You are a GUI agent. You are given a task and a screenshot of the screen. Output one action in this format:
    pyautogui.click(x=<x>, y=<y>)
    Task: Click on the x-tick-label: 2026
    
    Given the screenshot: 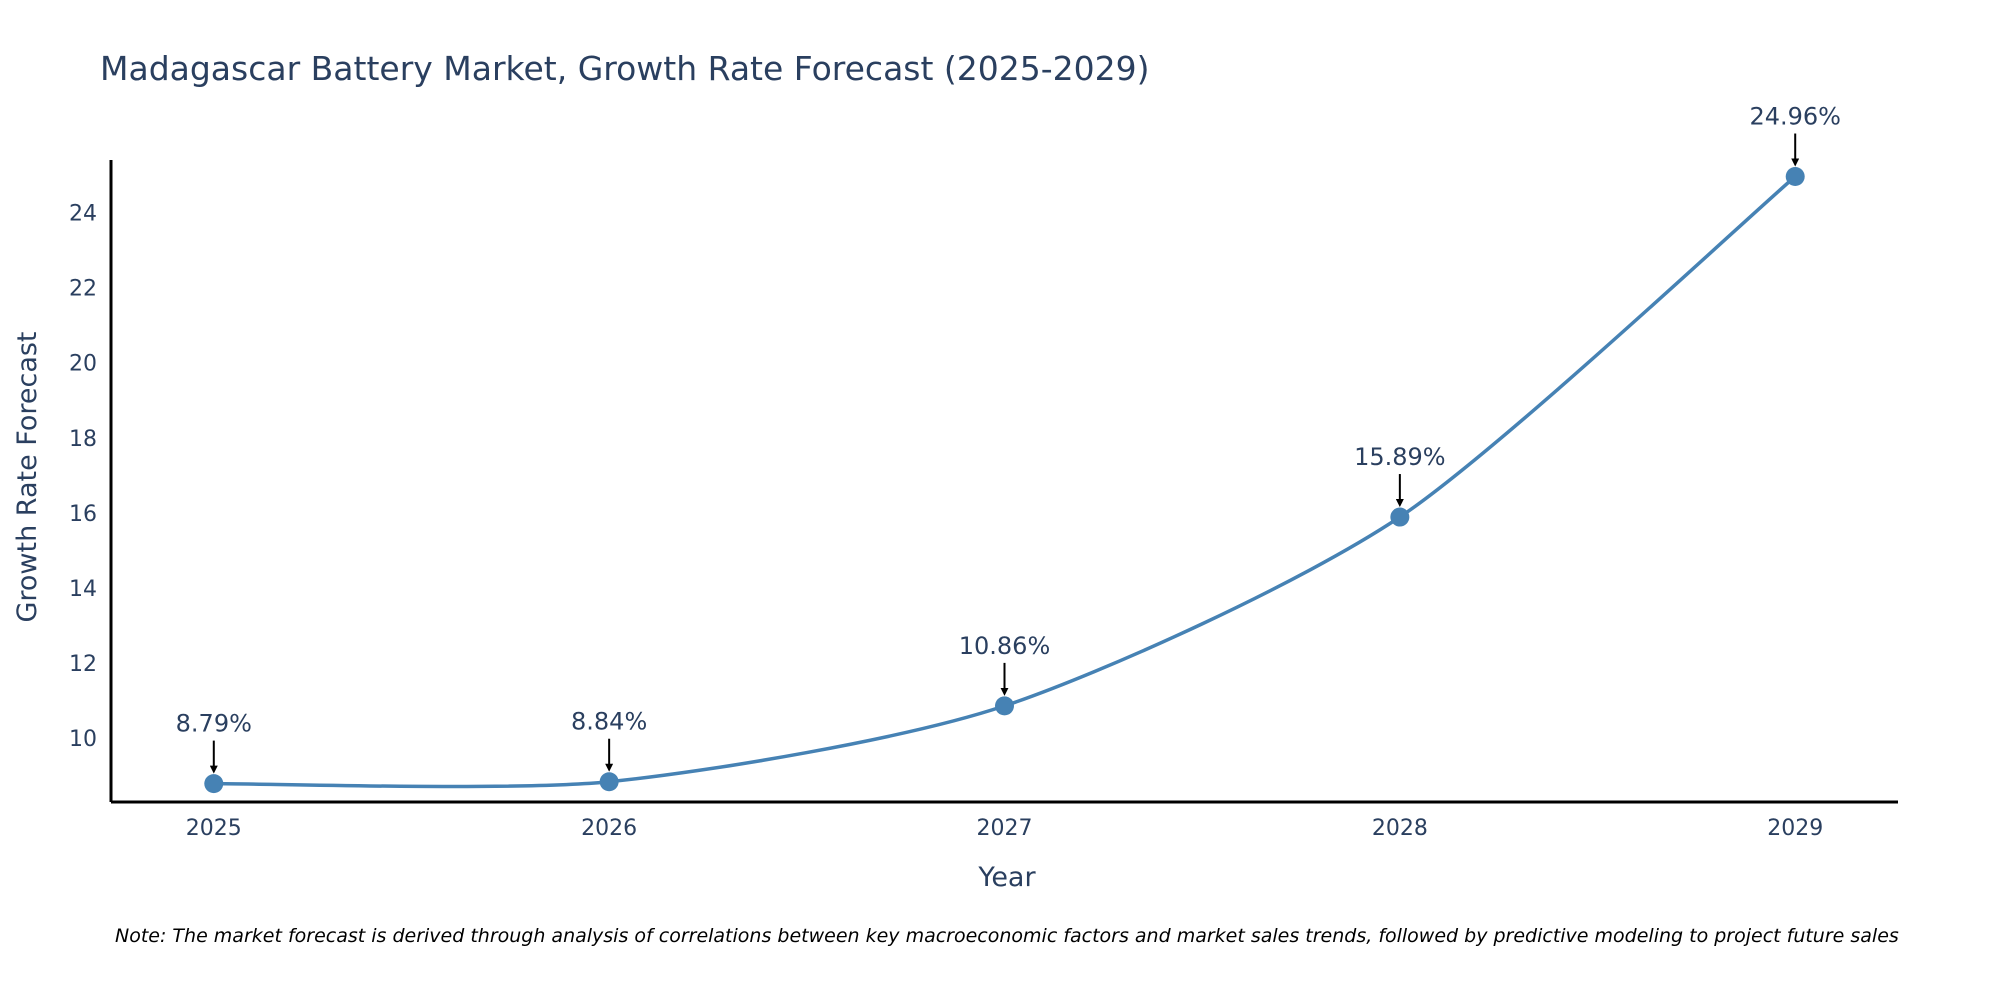 What is the action you would take?
    pyautogui.click(x=609, y=828)
    